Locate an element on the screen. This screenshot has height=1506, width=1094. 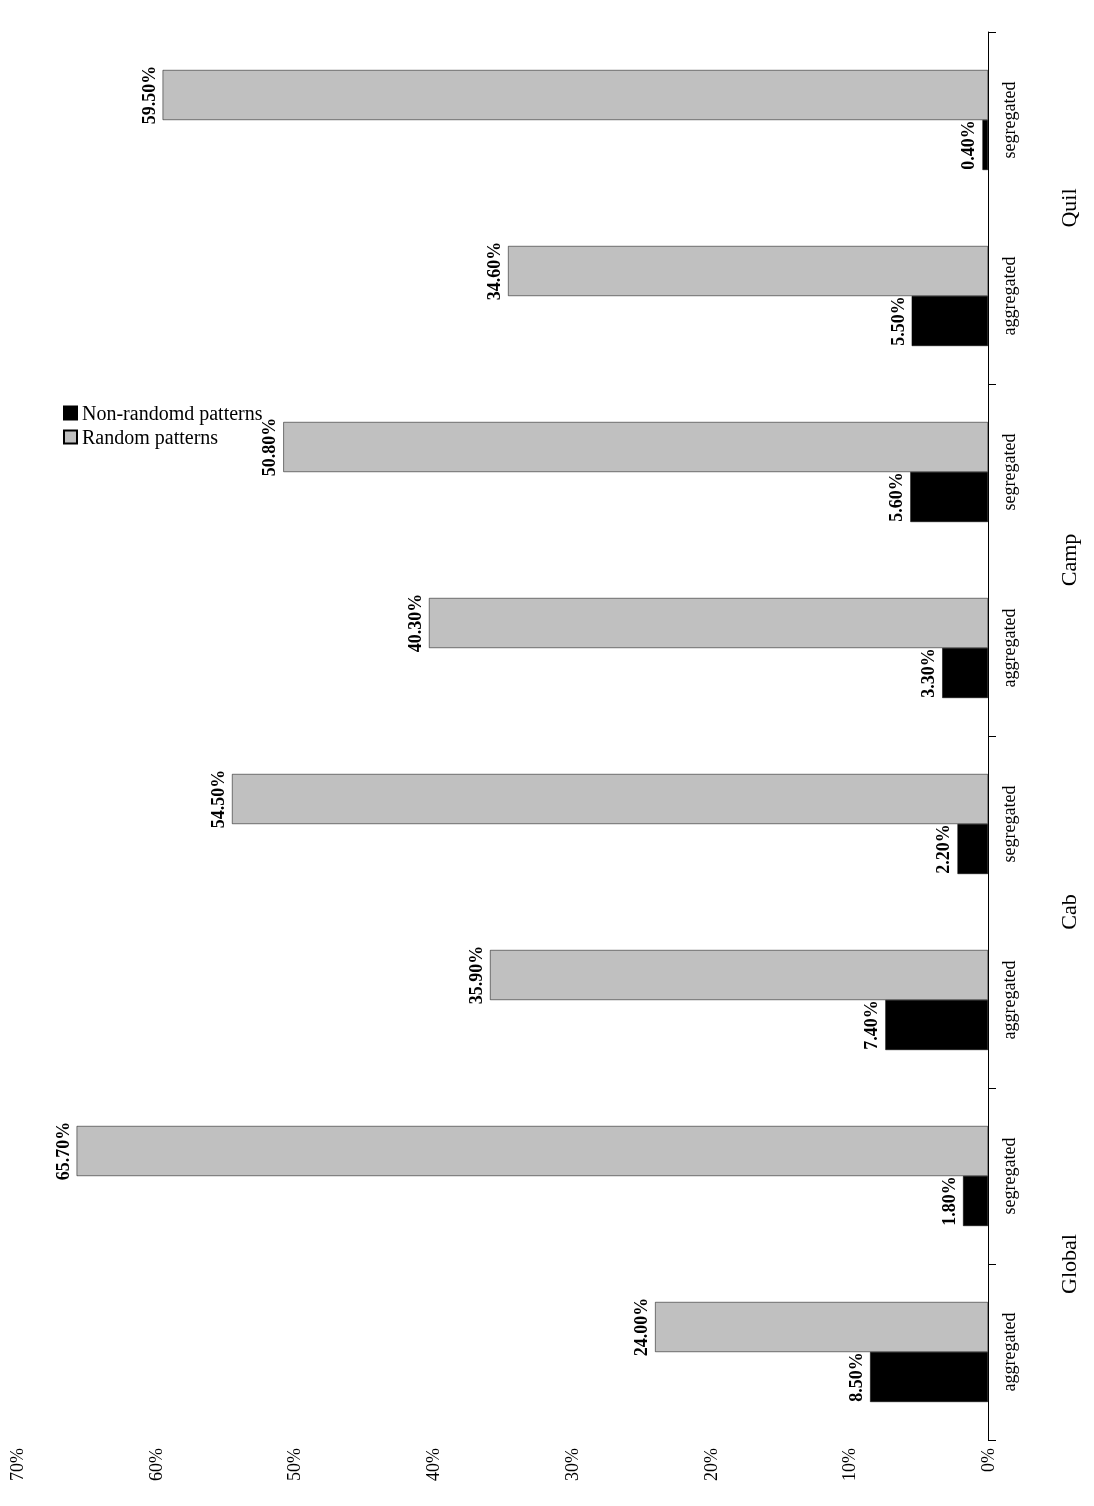
data-label: 54.50% is located at coordinates (218, 799).